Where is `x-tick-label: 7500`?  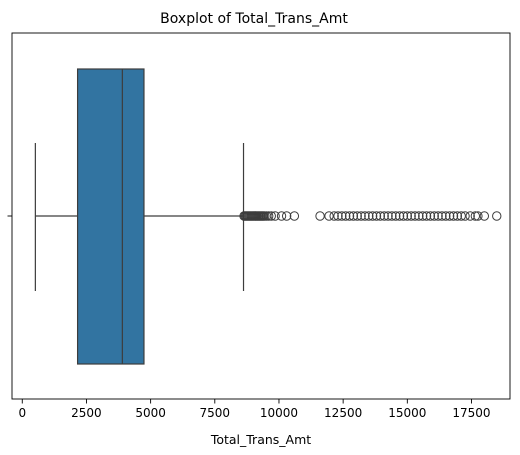
x-tick-label: 7500 is located at coordinates (215, 413).